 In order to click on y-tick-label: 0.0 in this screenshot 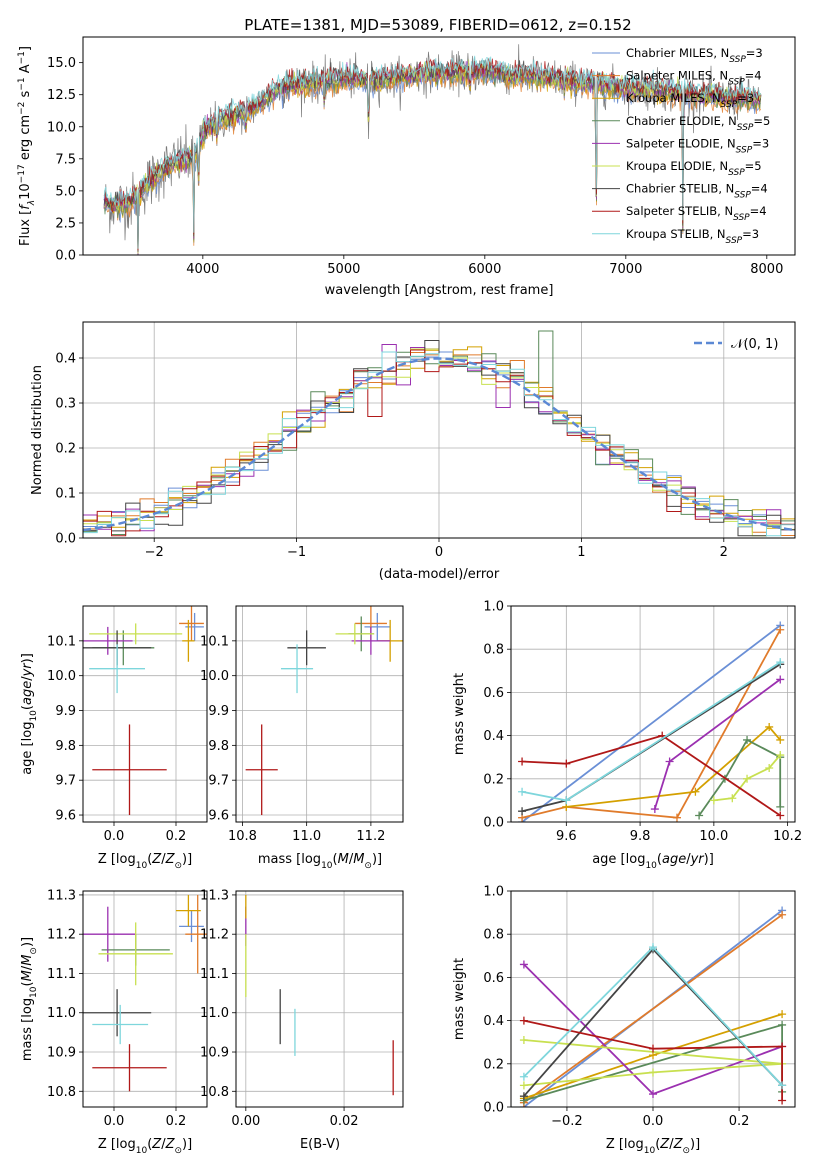, I will do `click(65, 539)`.